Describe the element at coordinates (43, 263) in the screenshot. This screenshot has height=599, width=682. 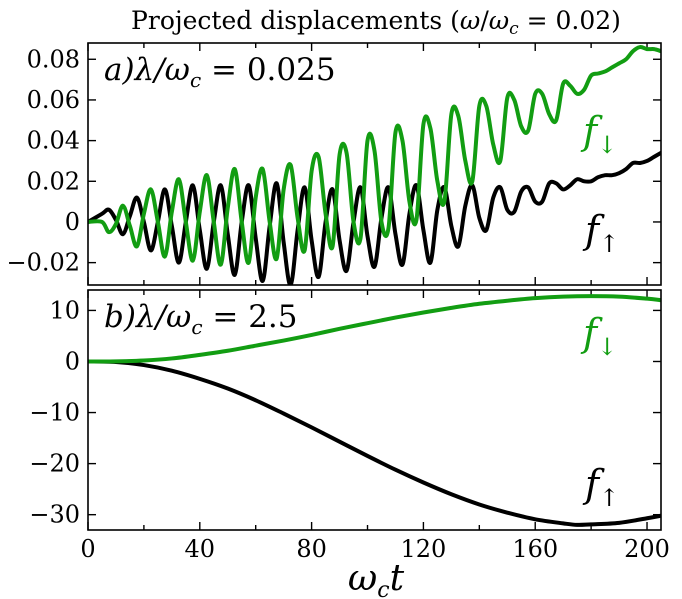
I see `y-tick-label: −0.02` at that location.